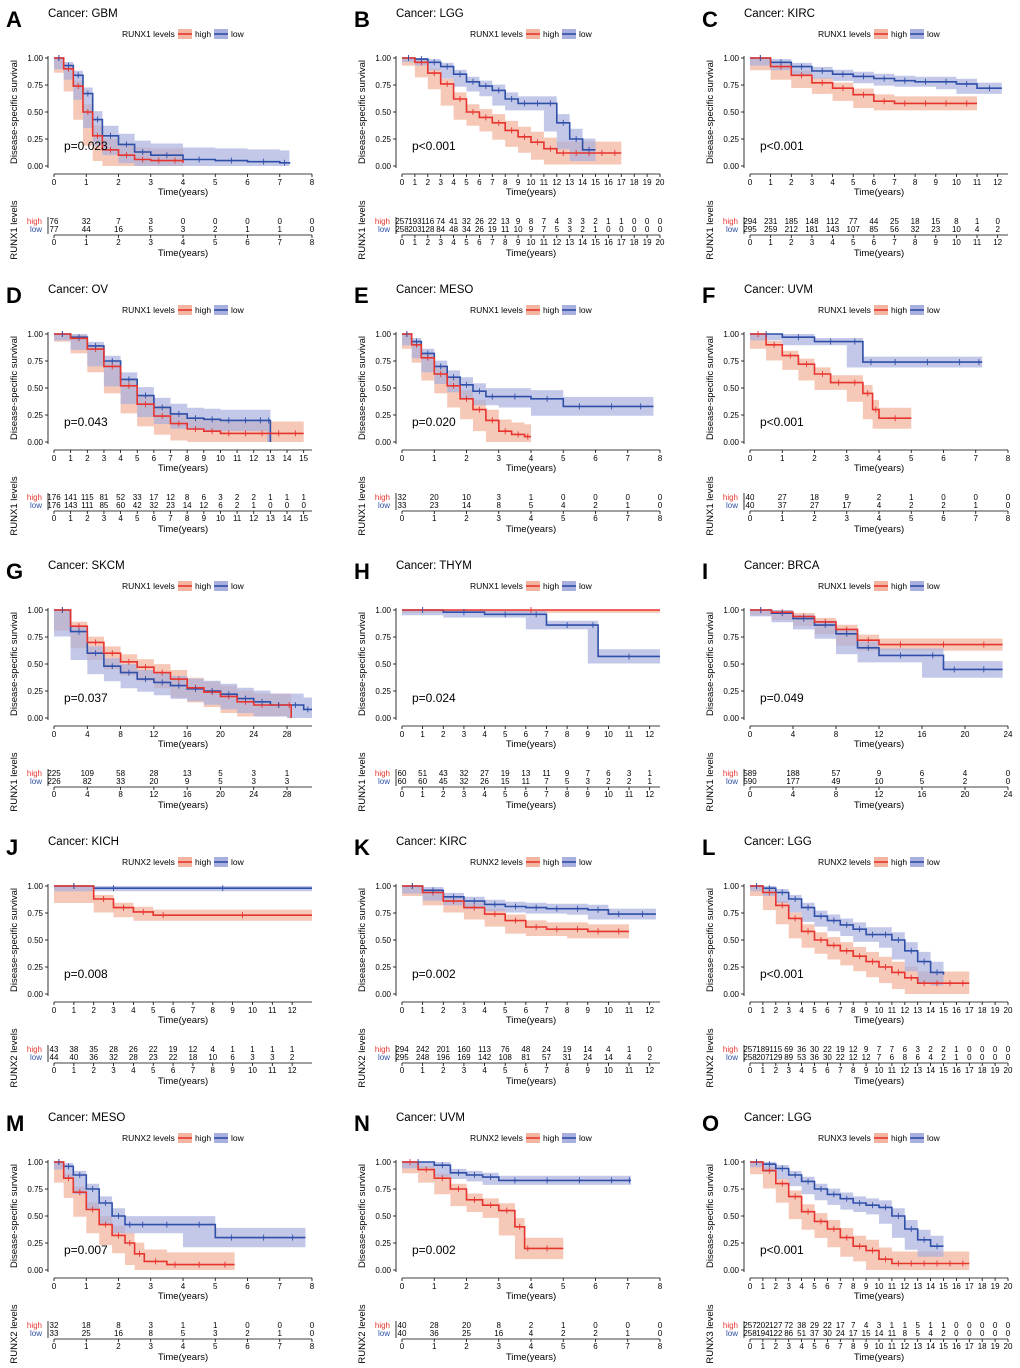  Describe the element at coordinates (853, 1057) in the screenshot. I see `risk-count-low: 12` at that location.